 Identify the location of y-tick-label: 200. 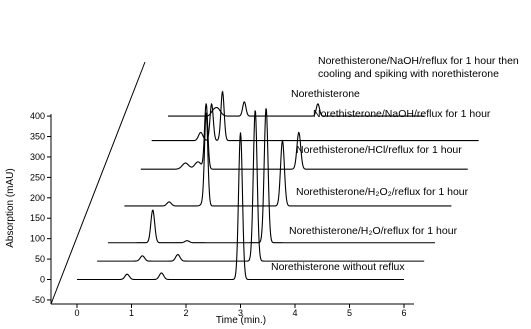
(37, 198).